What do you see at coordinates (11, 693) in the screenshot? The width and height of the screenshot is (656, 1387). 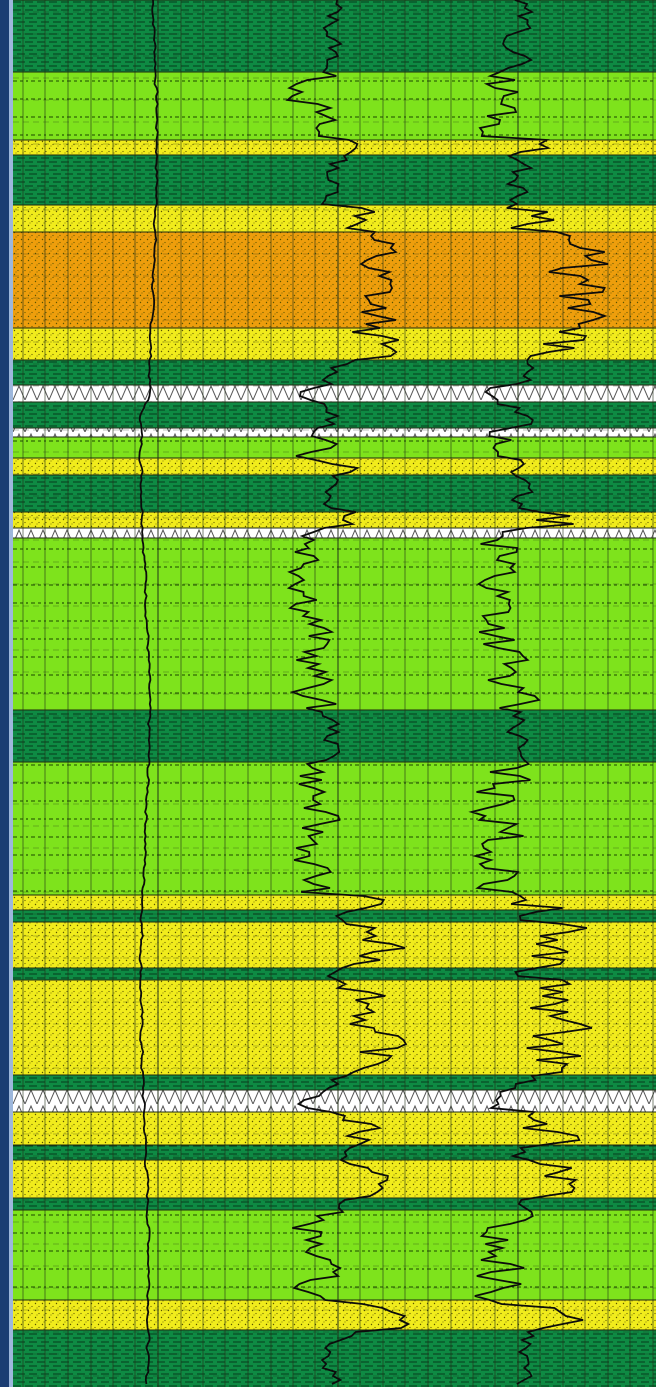 I see `frame-edge` at bounding box center [11, 693].